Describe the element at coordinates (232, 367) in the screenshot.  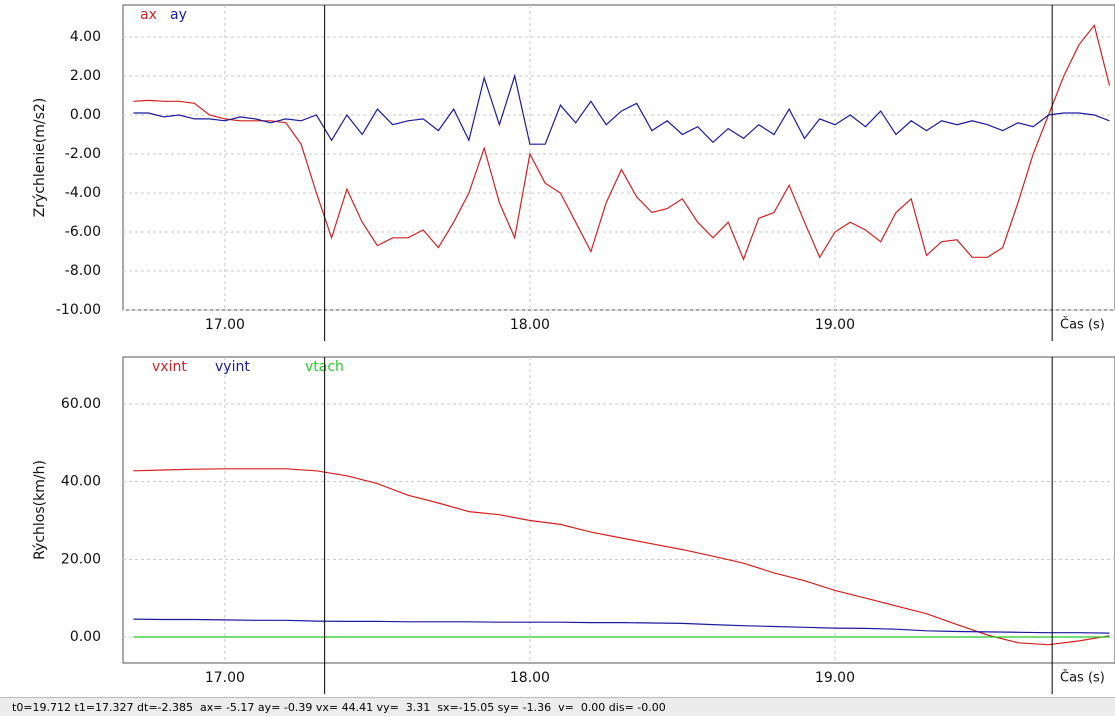
I see `legend-entry: vyint` at that location.